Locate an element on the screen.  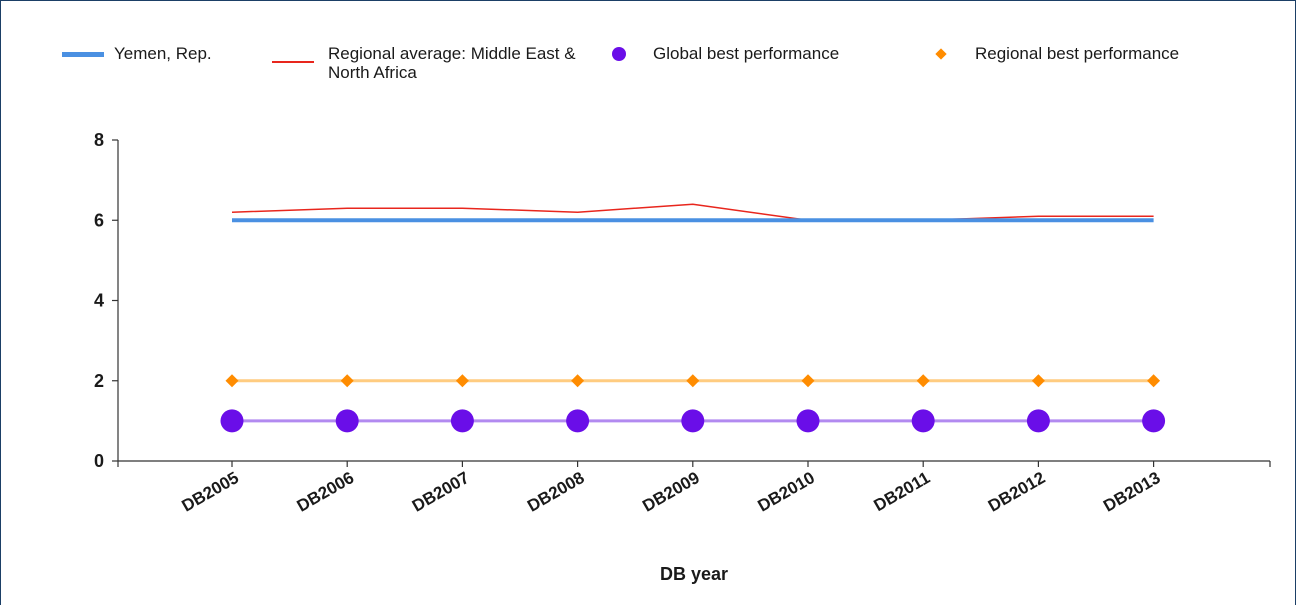
y-tick-label: 6 is located at coordinates (99, 220).